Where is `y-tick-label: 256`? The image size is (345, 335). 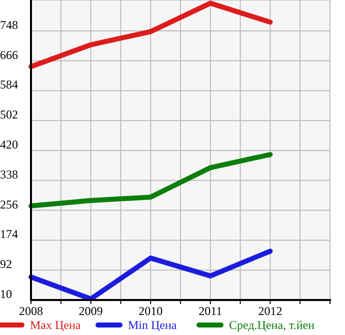
y-tick-label: 256 is located at coordinates (9, 204).